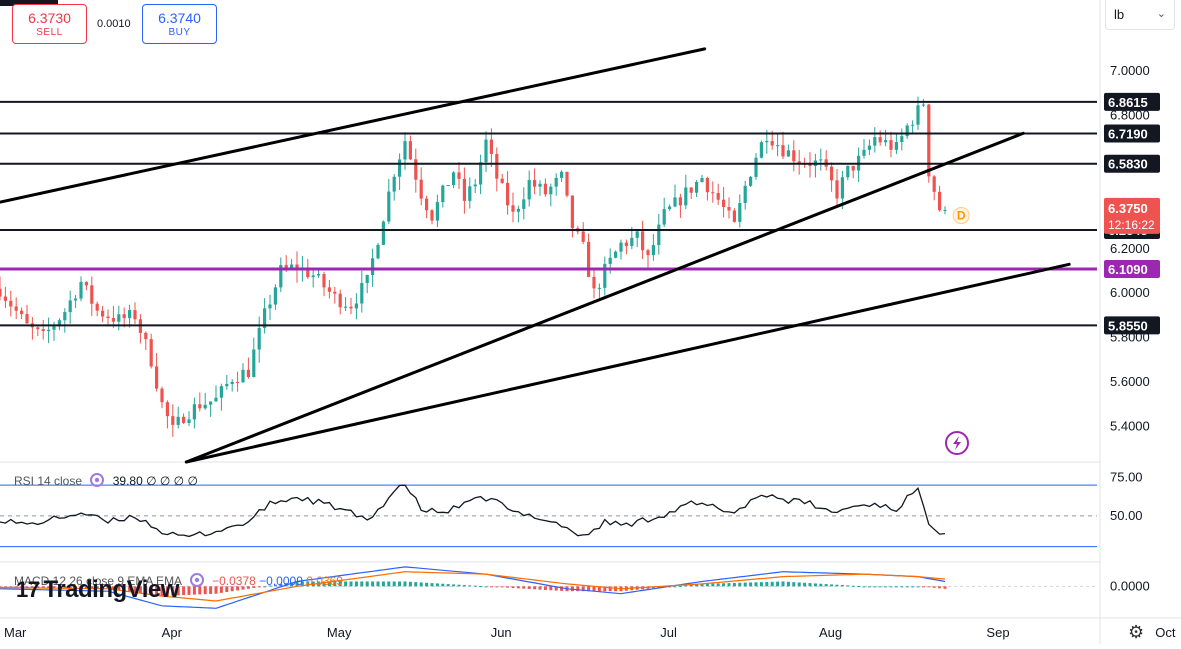  What do you see at coordinates (98, 581) in the screenshot?
I see `macd-legend-name: MACD 12 26 close 9 EMA EMA` at bounding box center [98, 581].